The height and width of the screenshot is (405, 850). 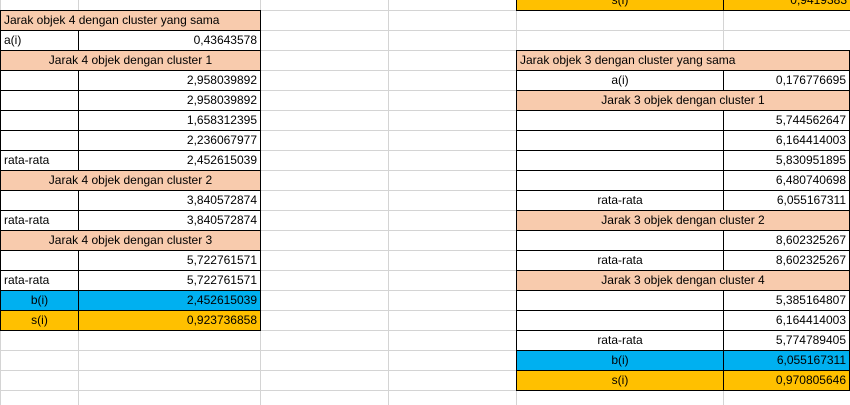 I want to click on distance-value-cell: 6,480740698, so click(x=786, y=180).